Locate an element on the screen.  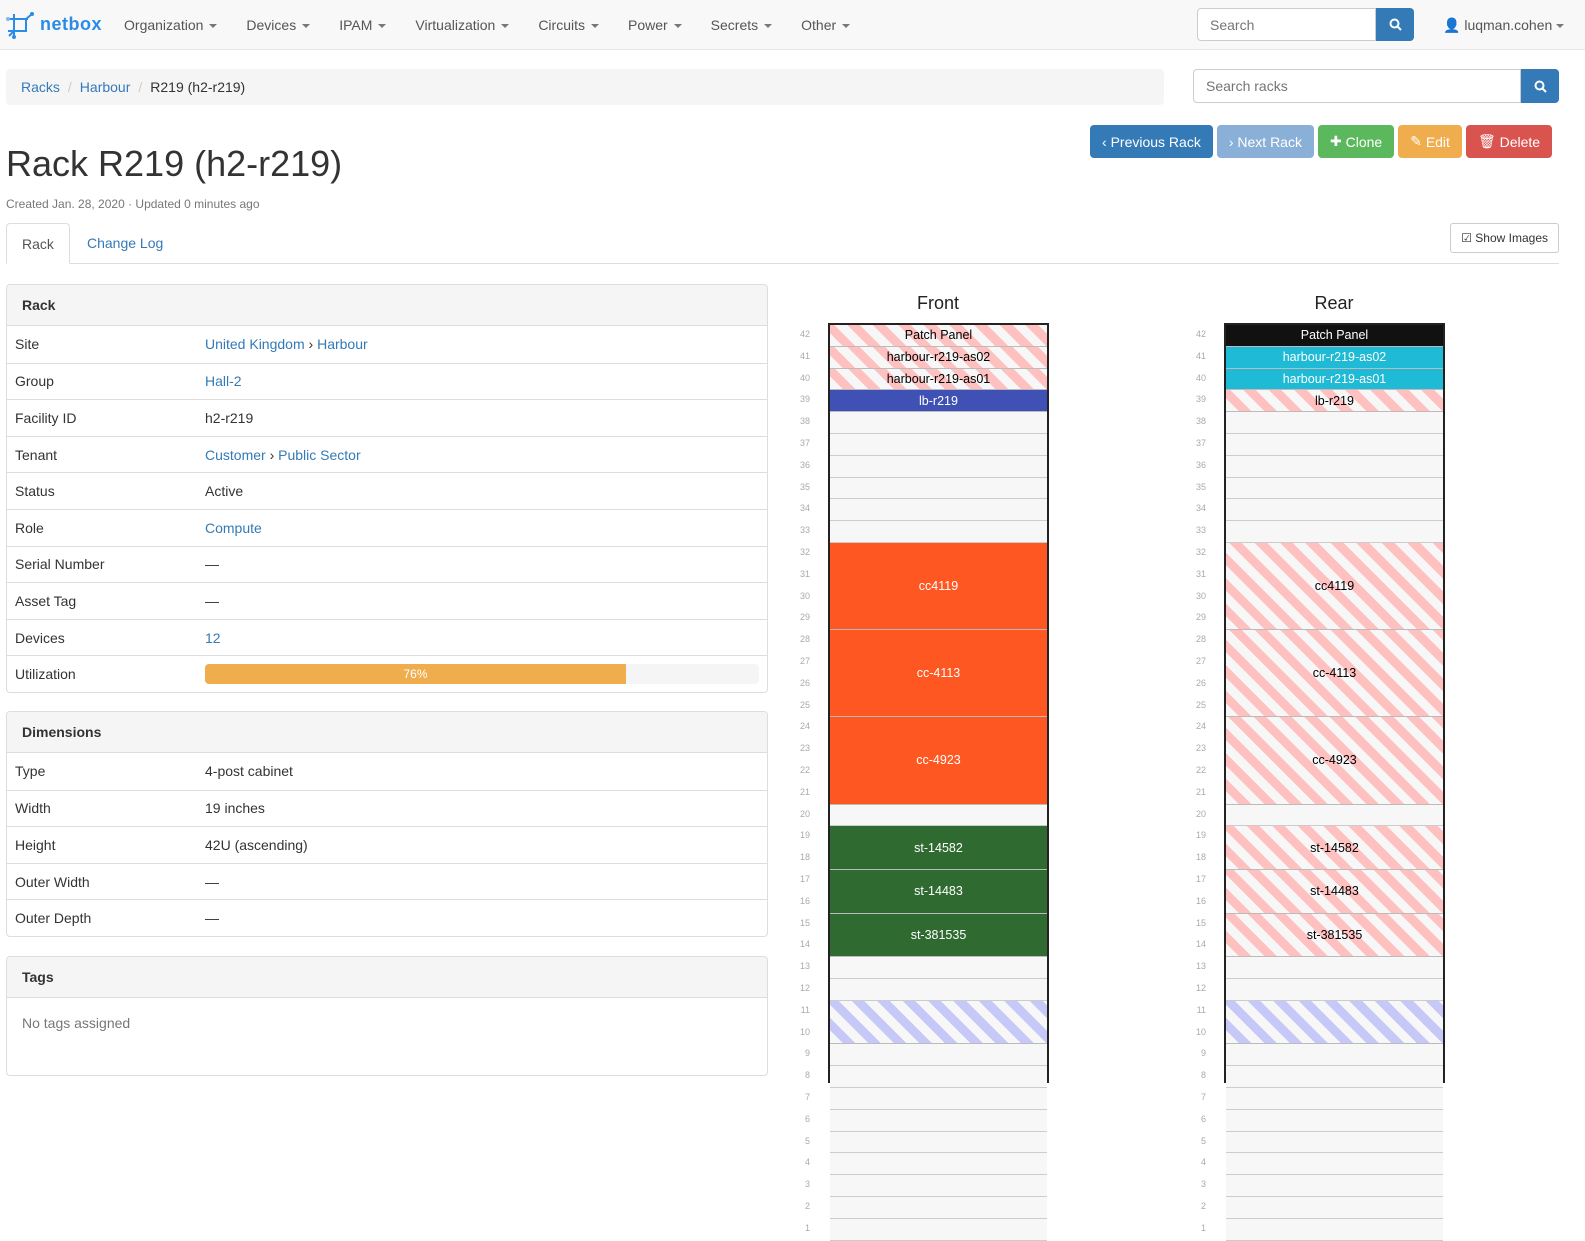
unit-number: 12 is located at coordinates (1200, 988).